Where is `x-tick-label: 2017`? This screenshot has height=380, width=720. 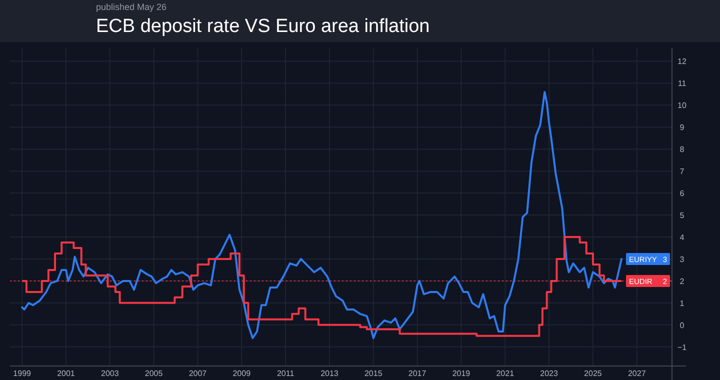 x-tick-label: 2017 is located at coordinates (417, 373).